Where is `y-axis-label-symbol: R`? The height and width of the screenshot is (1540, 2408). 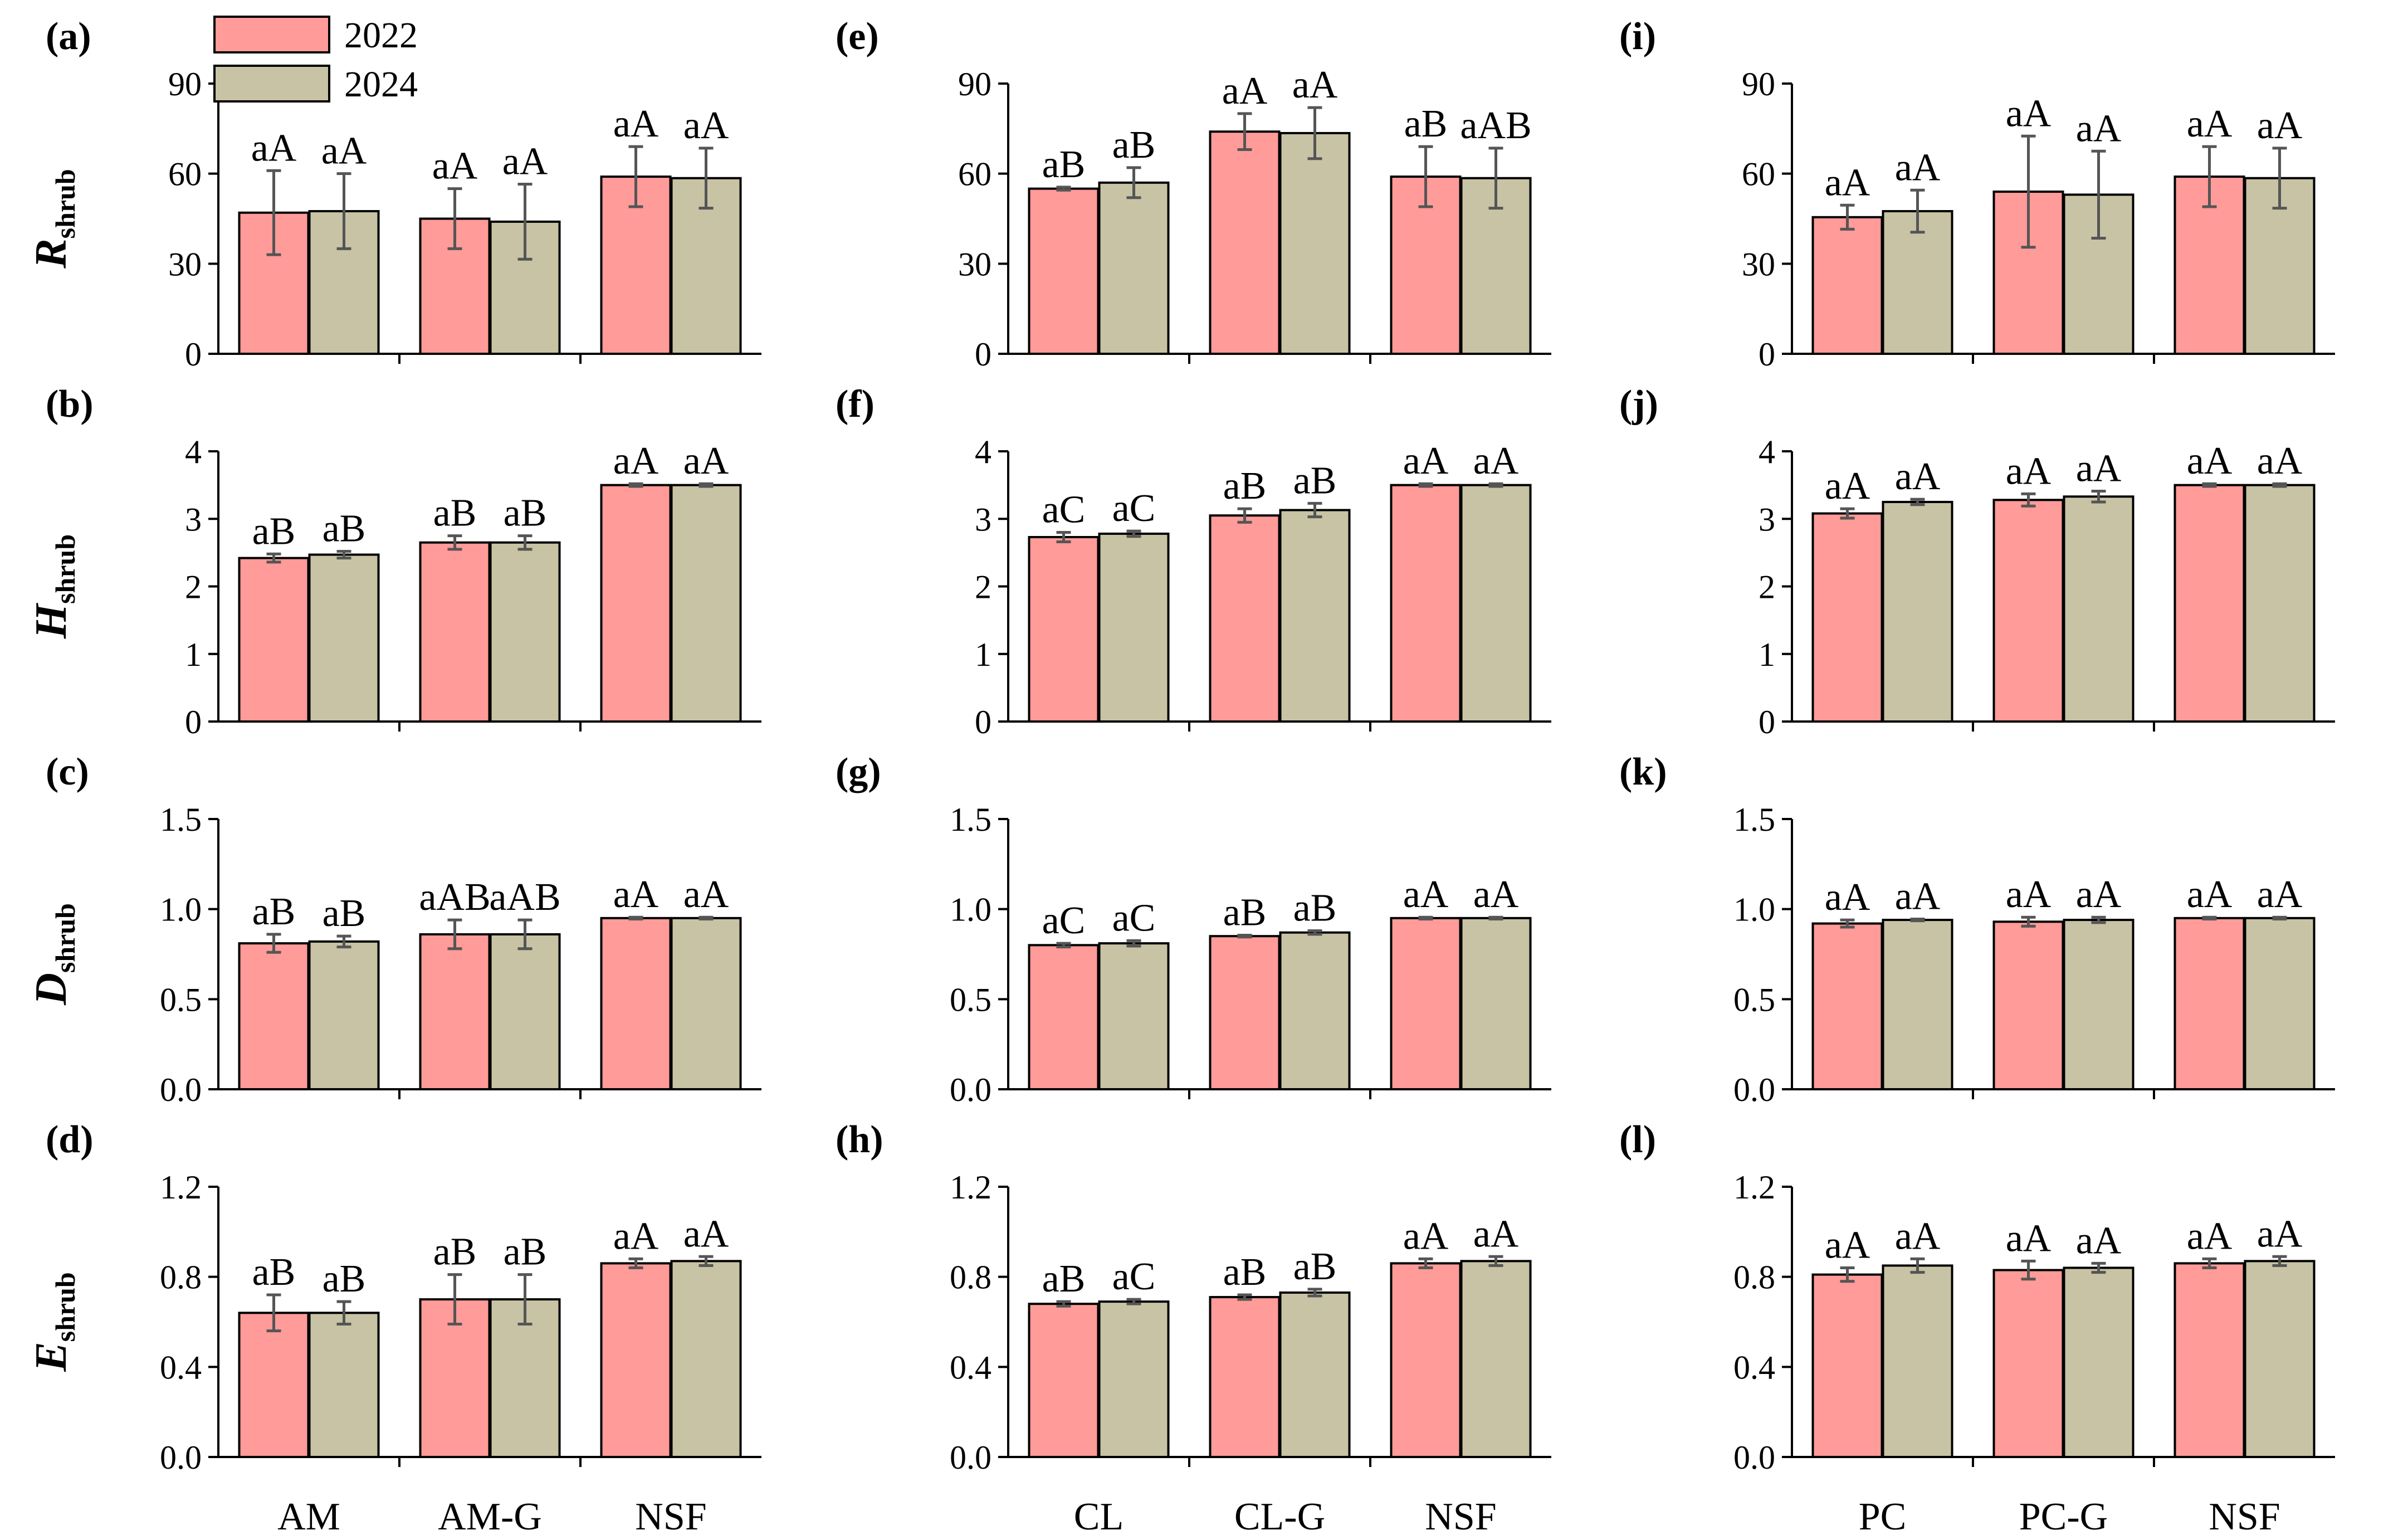
y-axis-label-symbol: R is located at coordinates (51, 253).